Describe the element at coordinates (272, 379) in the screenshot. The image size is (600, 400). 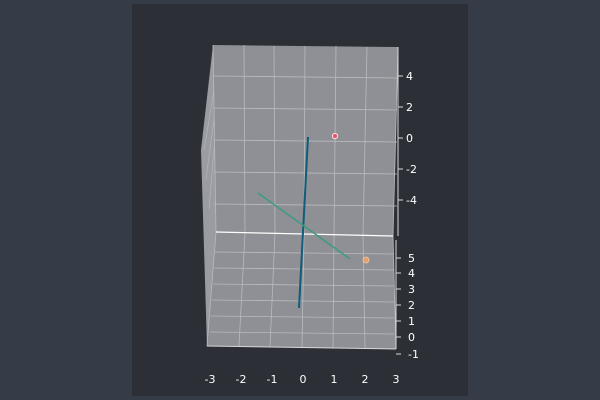
I see `x-tick-label: -1` at that location.